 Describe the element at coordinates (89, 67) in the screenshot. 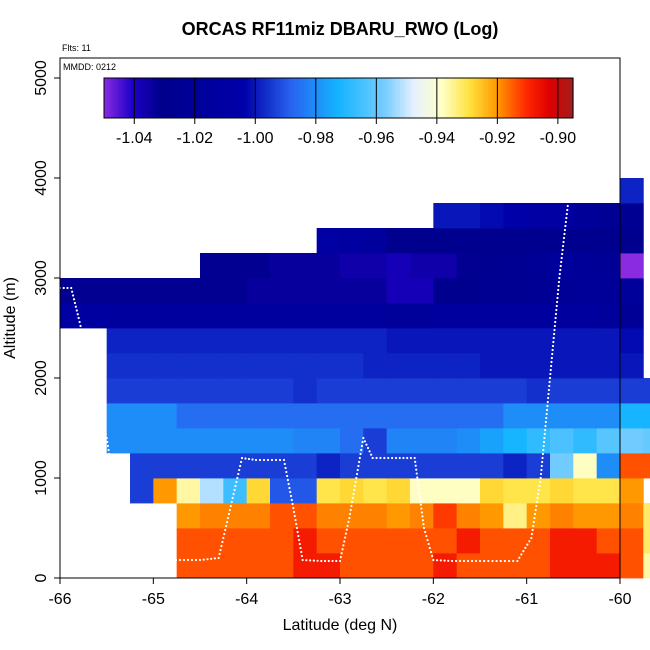

I see `date-annotation: MMDD: 0212` at that location.